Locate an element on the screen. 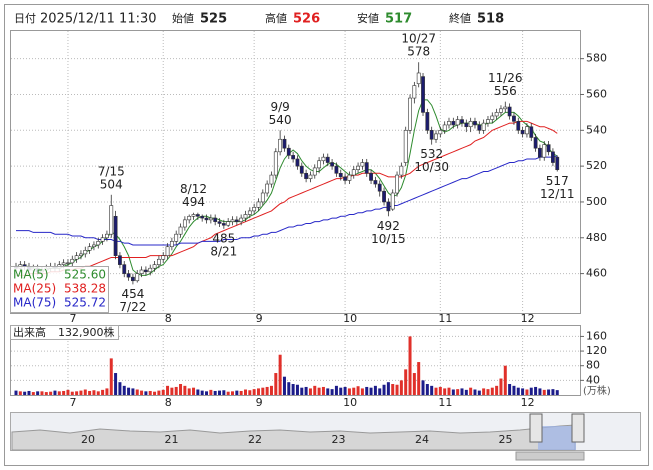 The width and height of the screenshot is (653, 470). navigator-label: 21 is located at coordinates (172, 439).